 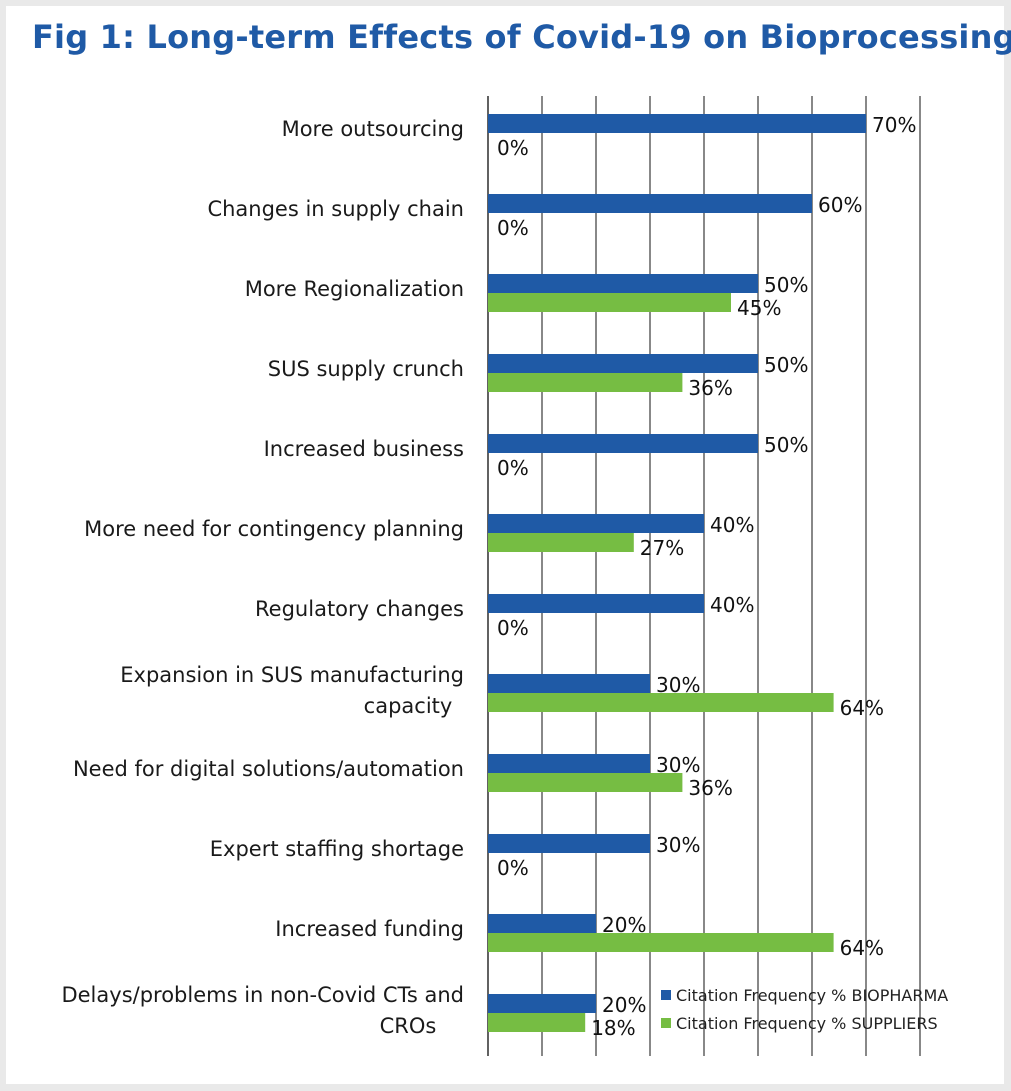 What do you see at coordinates (364, 449) in the screenshot?
I see `category-label: Increased business` at bounding box center [364, 449].